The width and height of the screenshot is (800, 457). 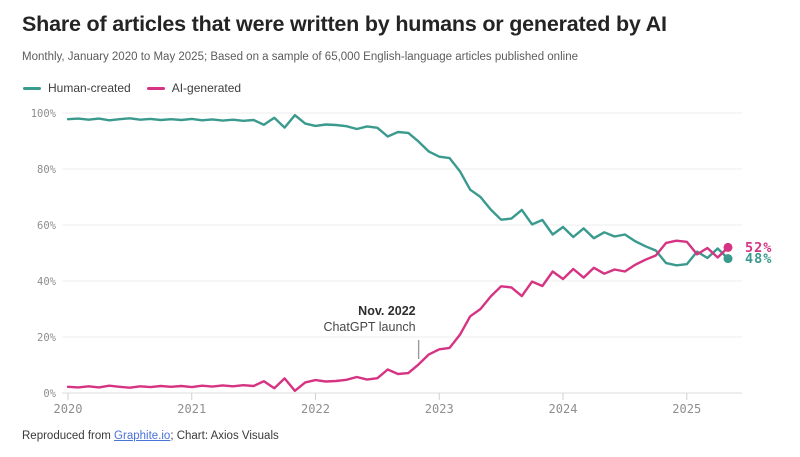 I want to click on annotation-subtitle: ChatGPT launch, so click(x=369, y=327).